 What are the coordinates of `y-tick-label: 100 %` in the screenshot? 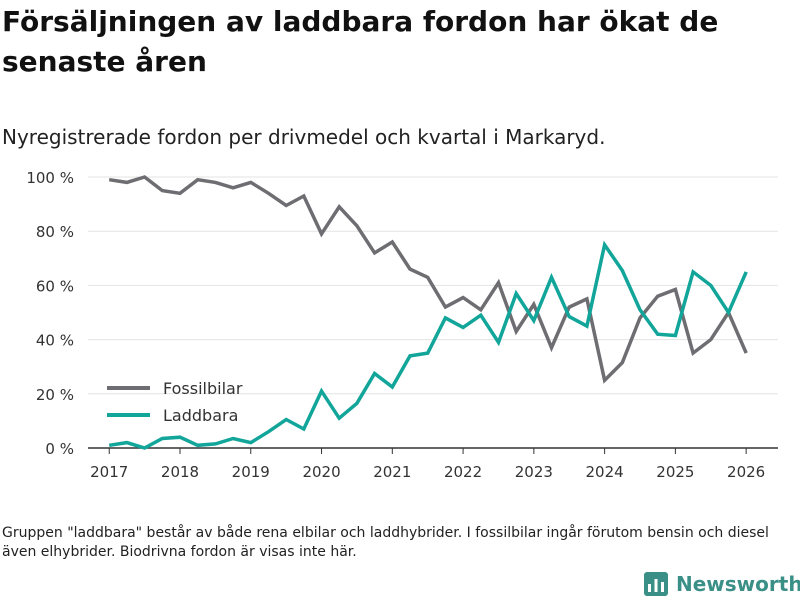 It's located at (50, 178).